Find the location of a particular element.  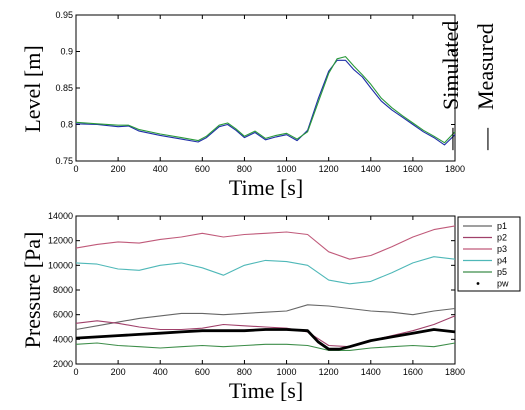

pressure-ytick-label: 10000 is located at coordinates (60, 265).